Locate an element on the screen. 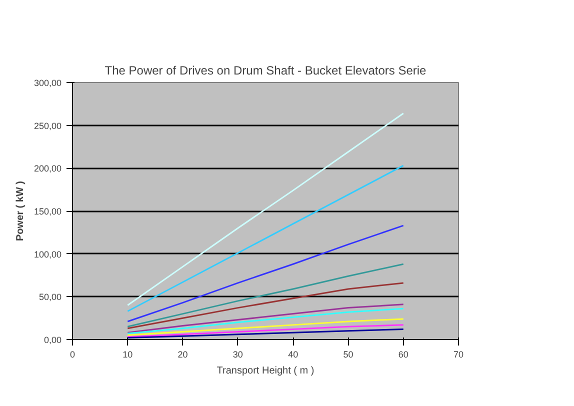  y-axis-title: Power ( kW ) is located at coordinates (20, 210).